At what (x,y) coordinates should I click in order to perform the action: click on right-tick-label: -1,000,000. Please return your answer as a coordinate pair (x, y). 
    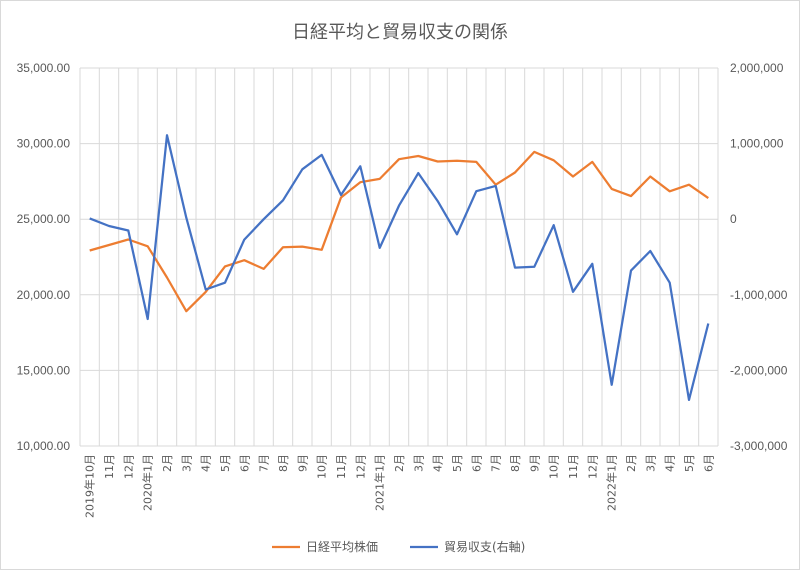
    Looking at the image, I should click on (759, 295).